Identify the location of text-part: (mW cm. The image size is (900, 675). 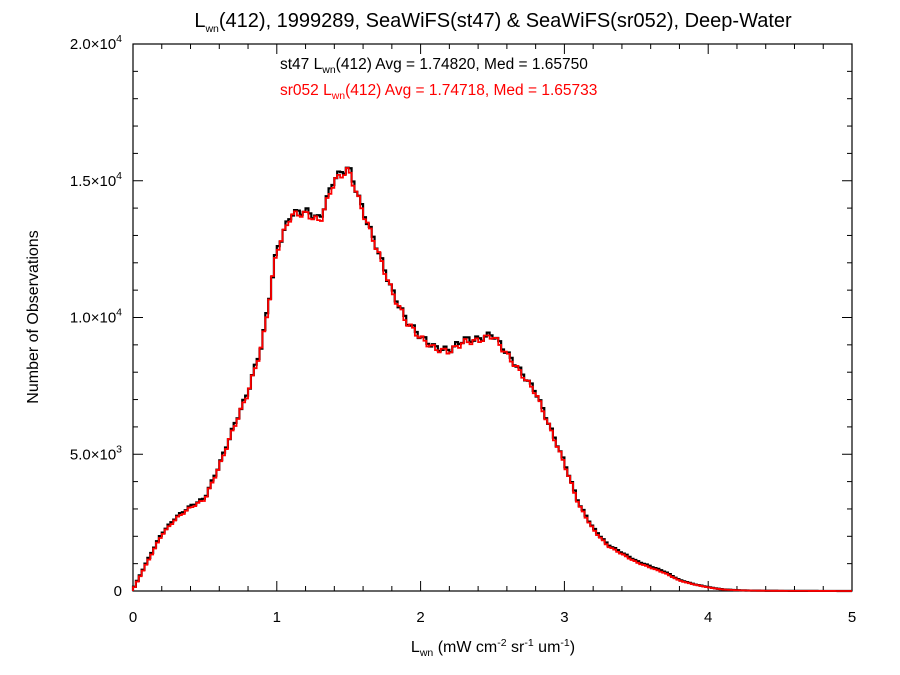
(465, 647).